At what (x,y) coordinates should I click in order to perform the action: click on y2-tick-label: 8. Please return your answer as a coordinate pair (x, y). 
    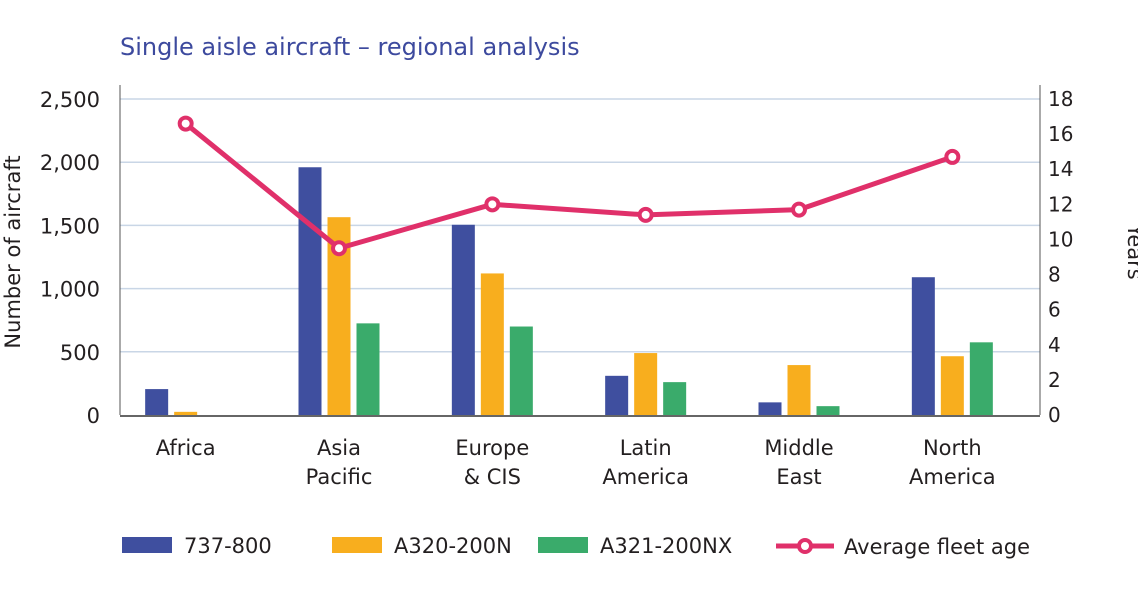
    Looking at the image, I should click on (1054, 275).